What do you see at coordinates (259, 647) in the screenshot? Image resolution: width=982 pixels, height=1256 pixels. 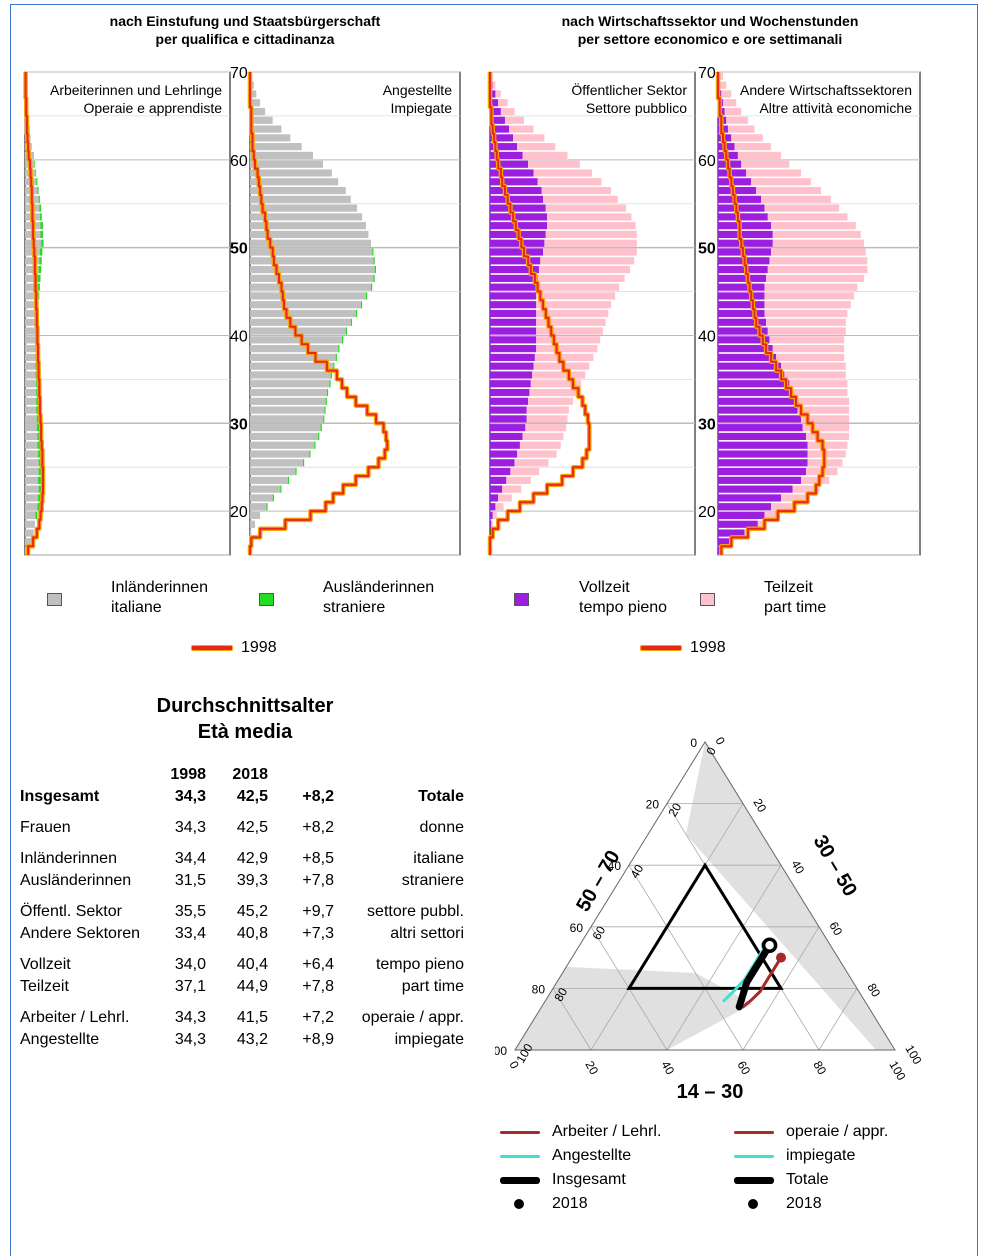 I see `legend-label-1998-left: 1998` at bounding box center [259, 647].